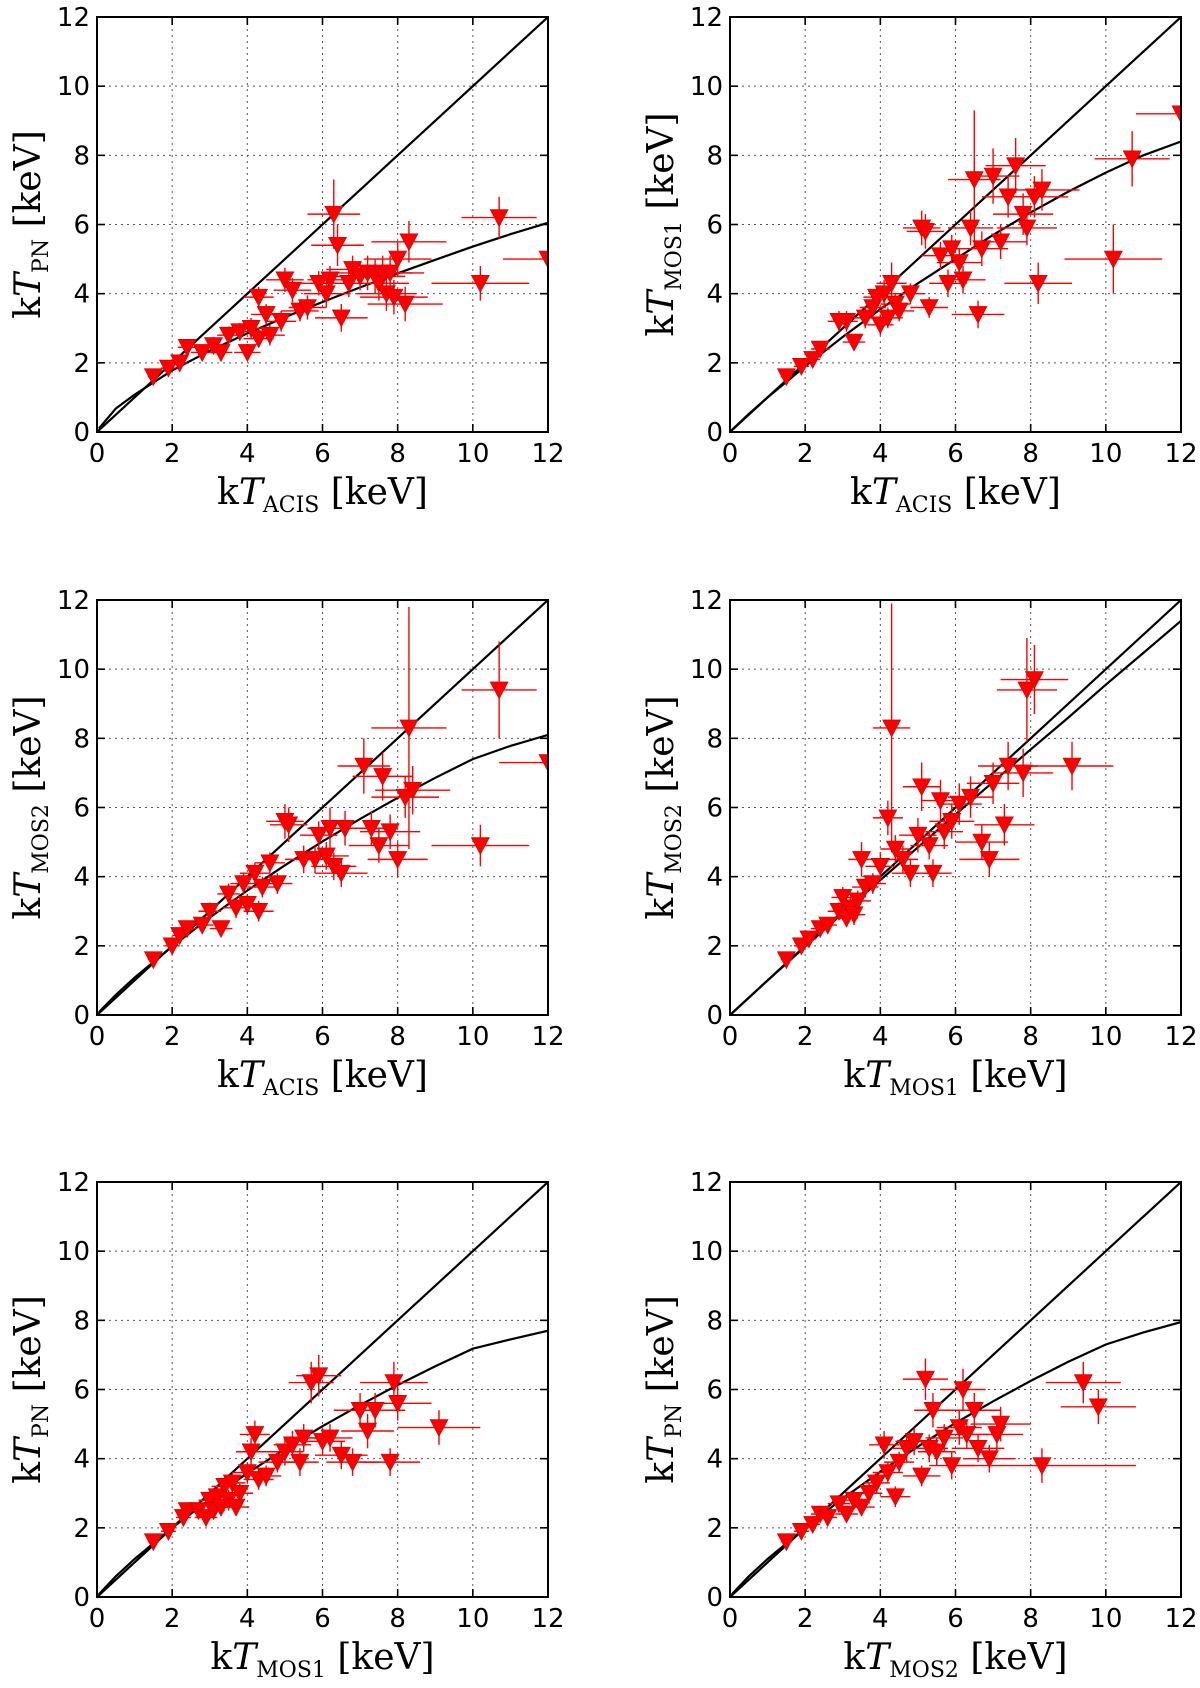 This screenshot has width=1200, height=1688. What do you see at coordinates (322, 1078) in the screenshot?
I see `x-axis-label: kTACIS [keV]` at bounding box center [322, 1078].